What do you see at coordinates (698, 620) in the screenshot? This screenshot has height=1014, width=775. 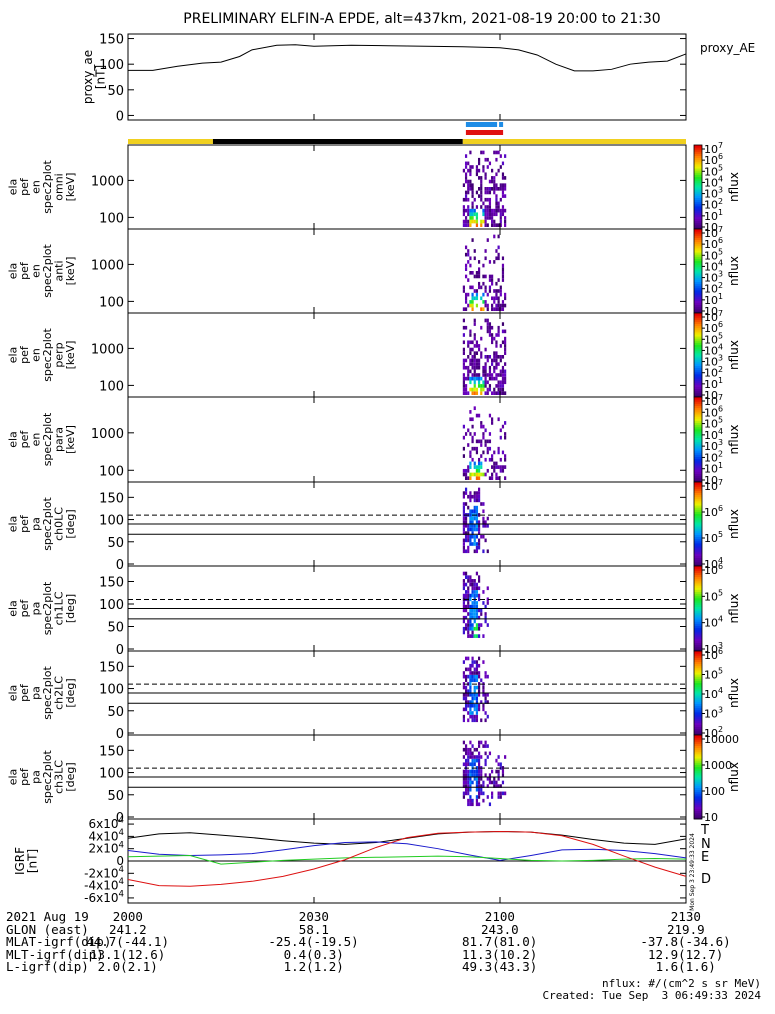 I see `ch1LC-colorbar-cell` at bounding box center [698, 620].